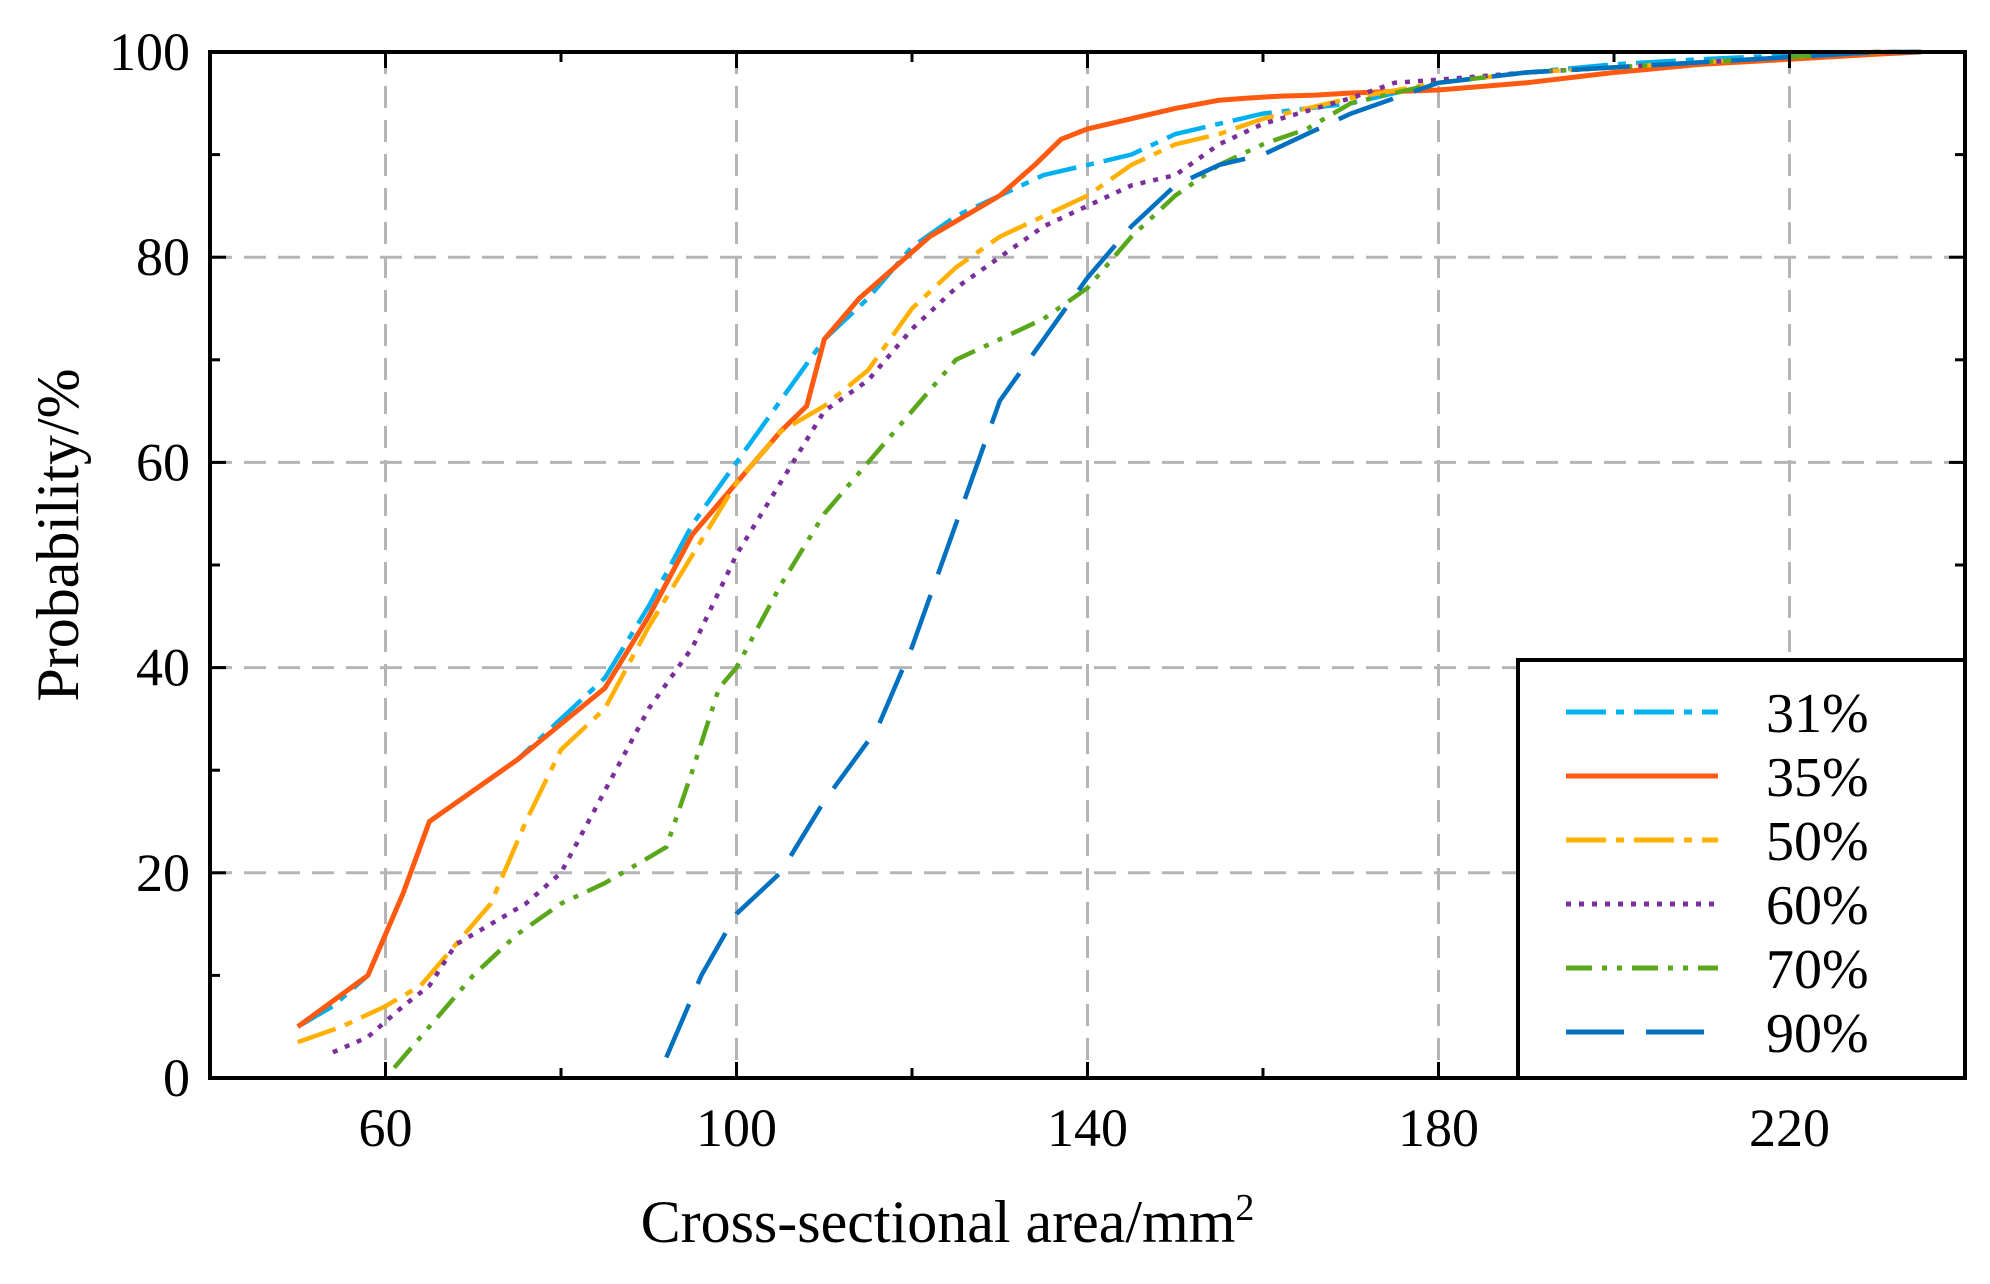 This screenshot has height=1284, width=1990. What do you see at coordinates (1717, 970) in the screenshot?
I see `legend-item-70pct: 70%` at bounding box center [1717, 970].